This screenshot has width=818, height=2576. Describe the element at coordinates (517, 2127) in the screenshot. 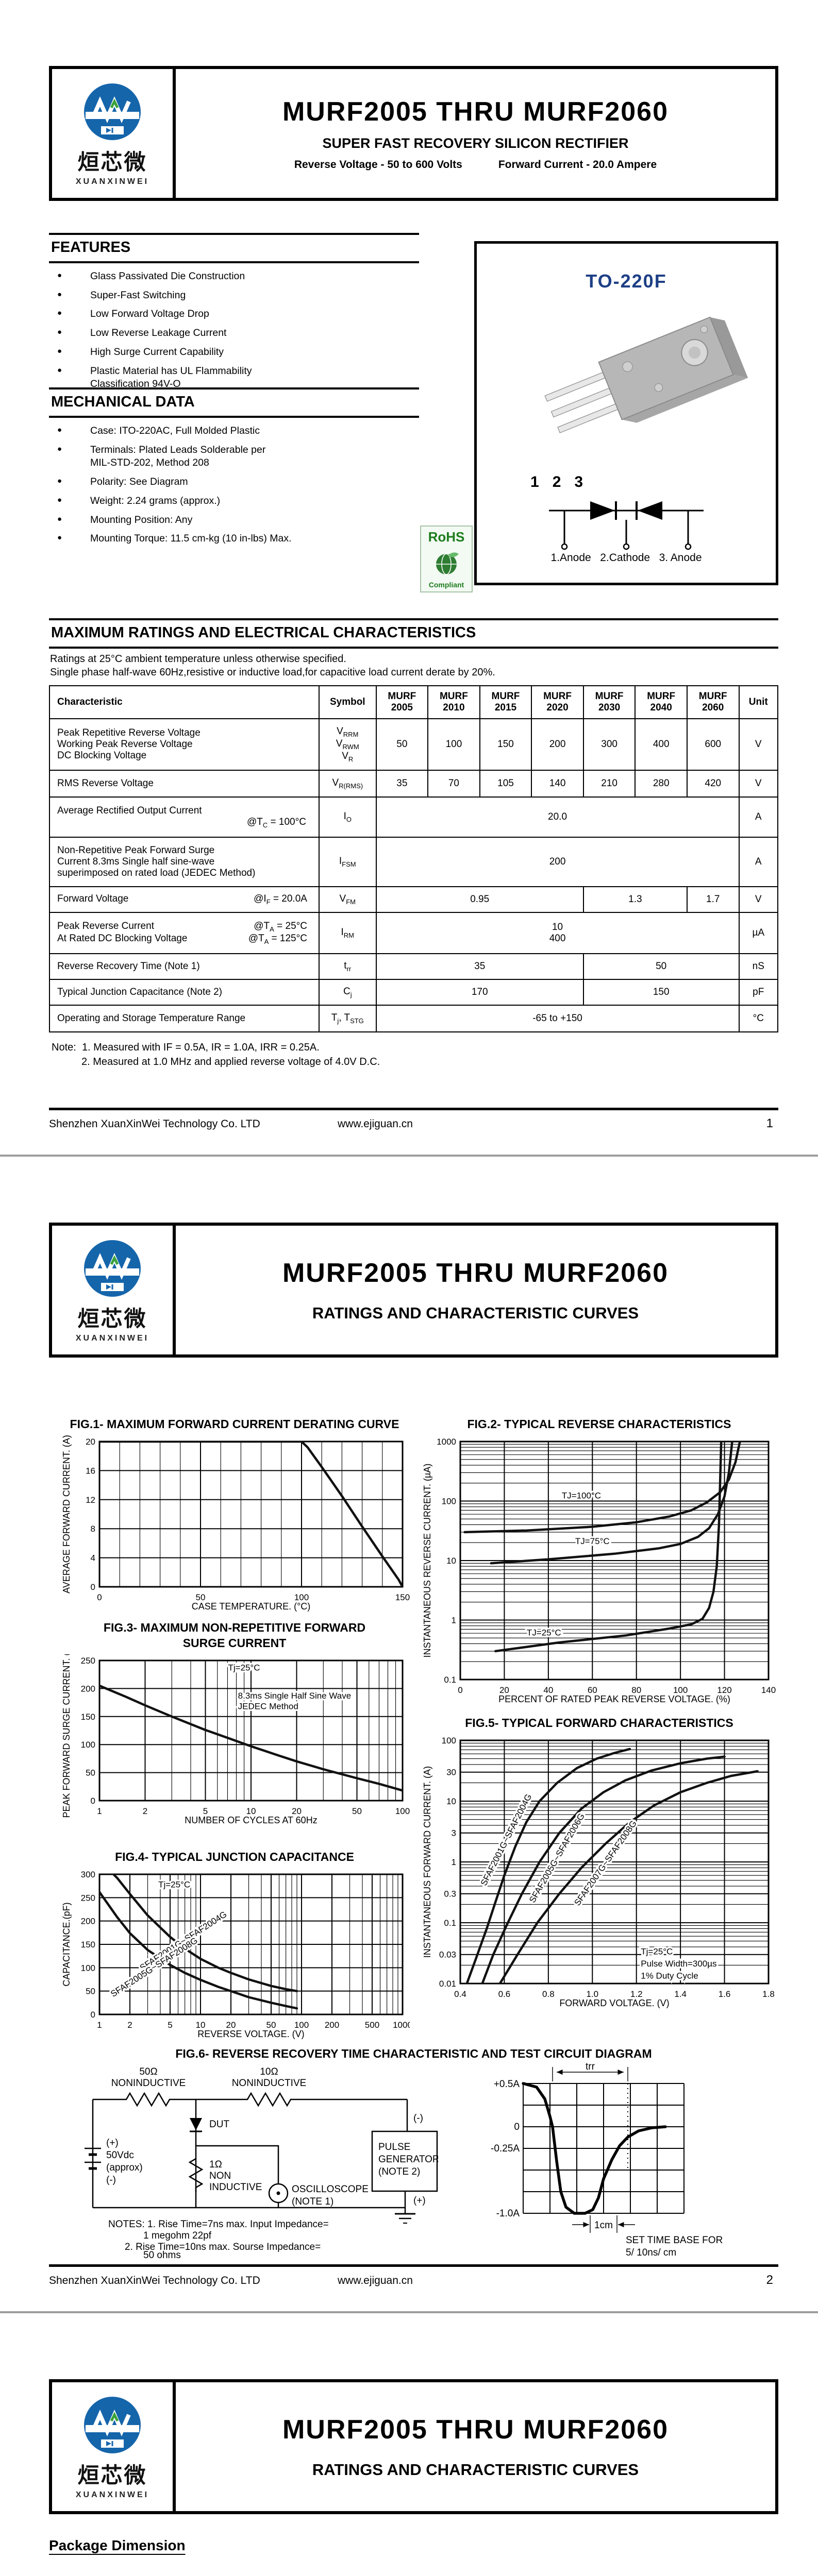

I see `wave-zero: 0` at that location.